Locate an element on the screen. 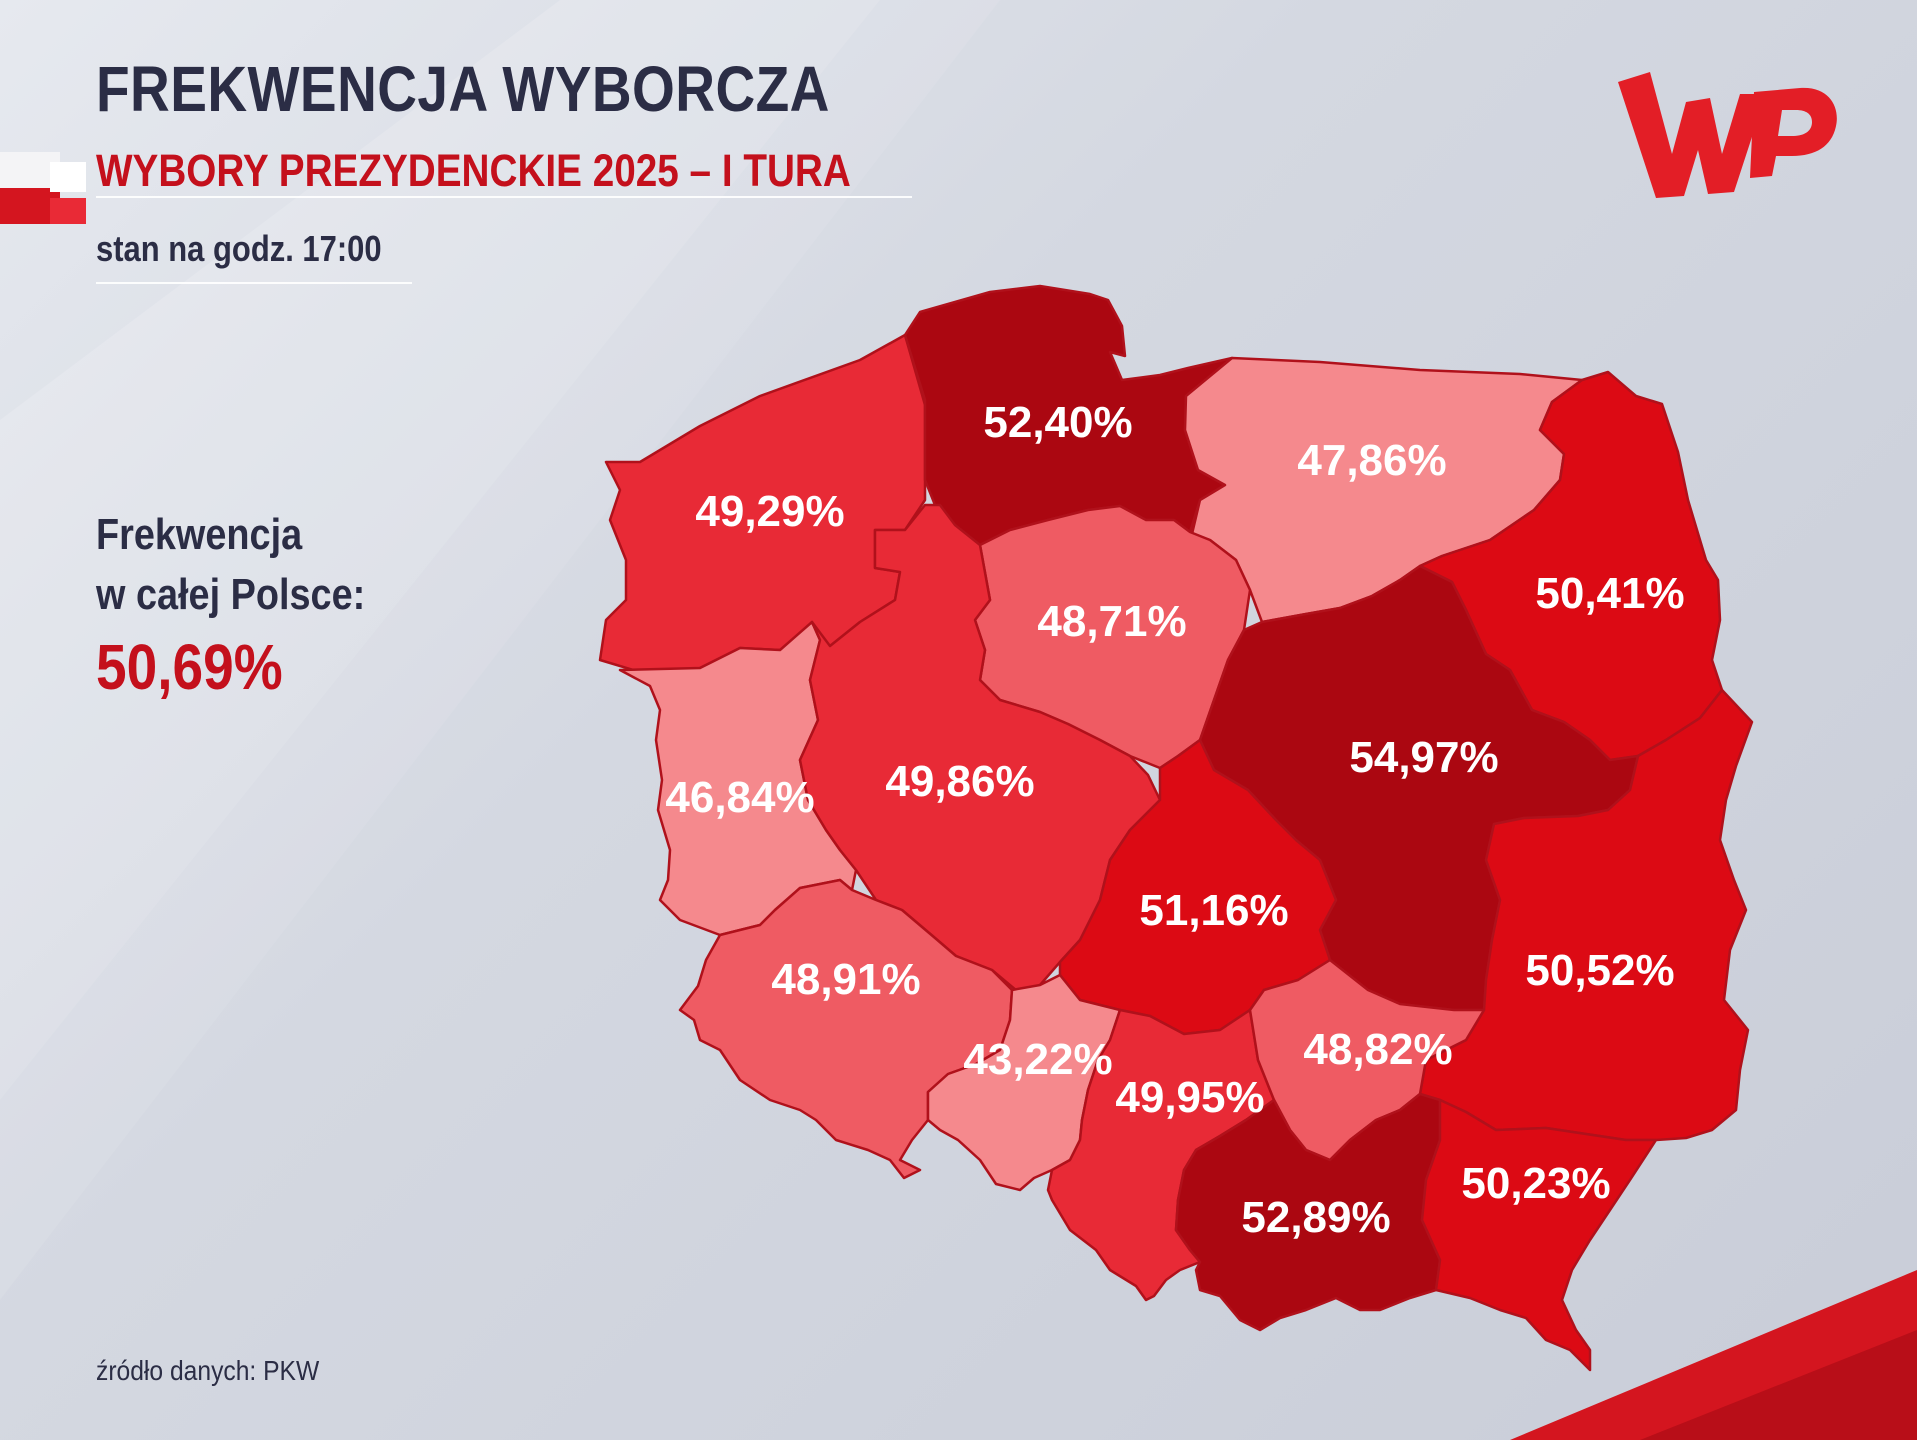  national-turnout-label: Frekwencja w całej Polsce: is located at coordinates (230, 565).